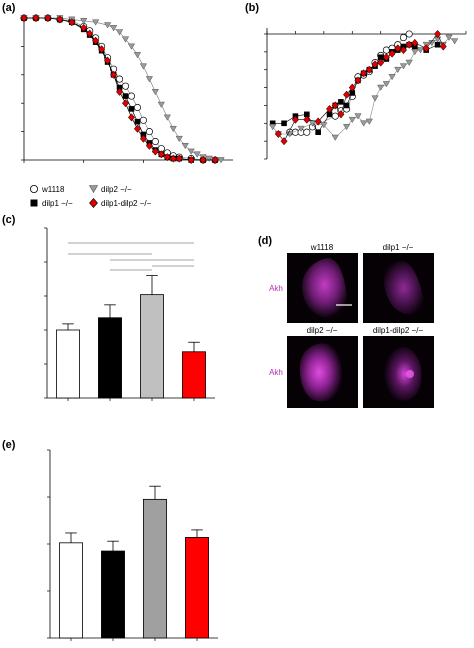 The width and height of the screenshot is (474, 648). What do you see at coordinates (51, 203) in the screenshot?
I see `legend-item-dilp1: dilp1 −/−` at bounding box center [51, 203].